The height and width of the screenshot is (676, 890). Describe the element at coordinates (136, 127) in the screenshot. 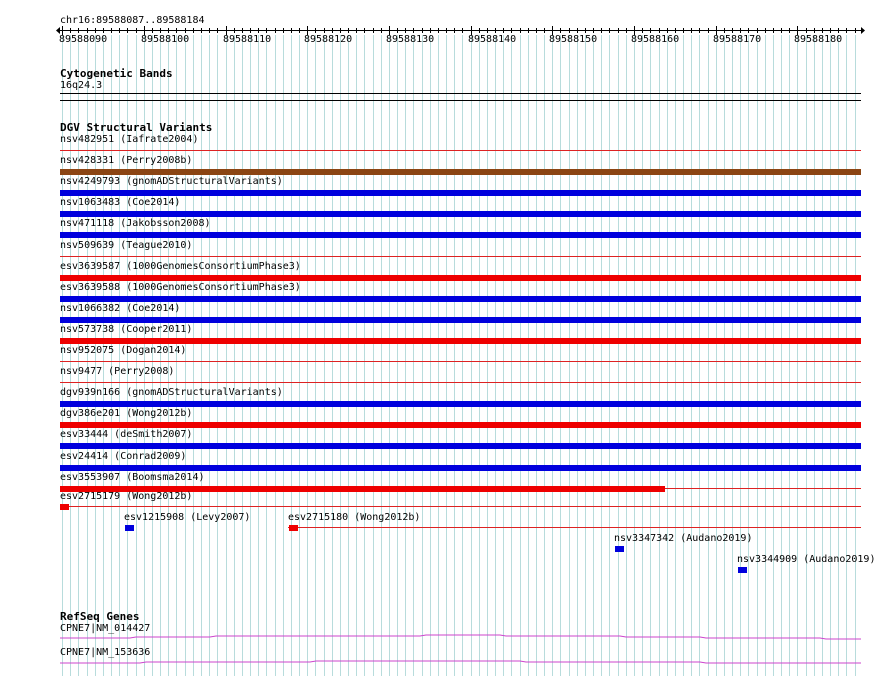

I see `dgv-track-title: DGV Structural Variants` at that location.